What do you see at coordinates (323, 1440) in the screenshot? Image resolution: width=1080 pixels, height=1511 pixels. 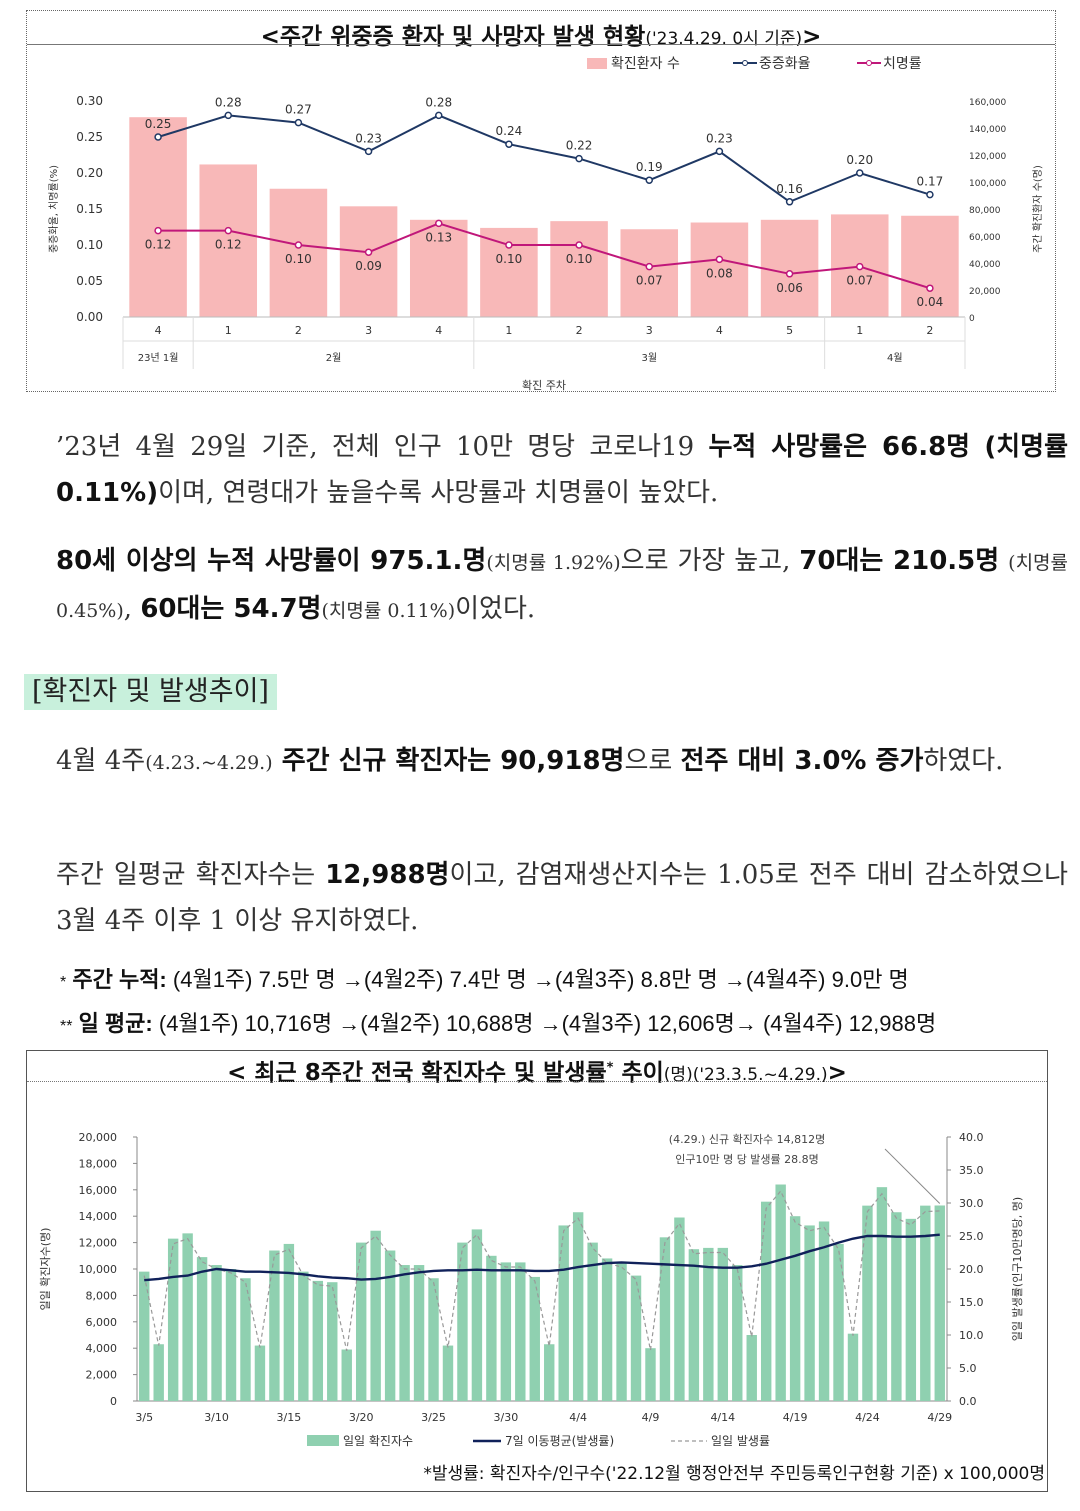 I see `legend-swatch-daily-cases` at bounding box center [323, 1440].